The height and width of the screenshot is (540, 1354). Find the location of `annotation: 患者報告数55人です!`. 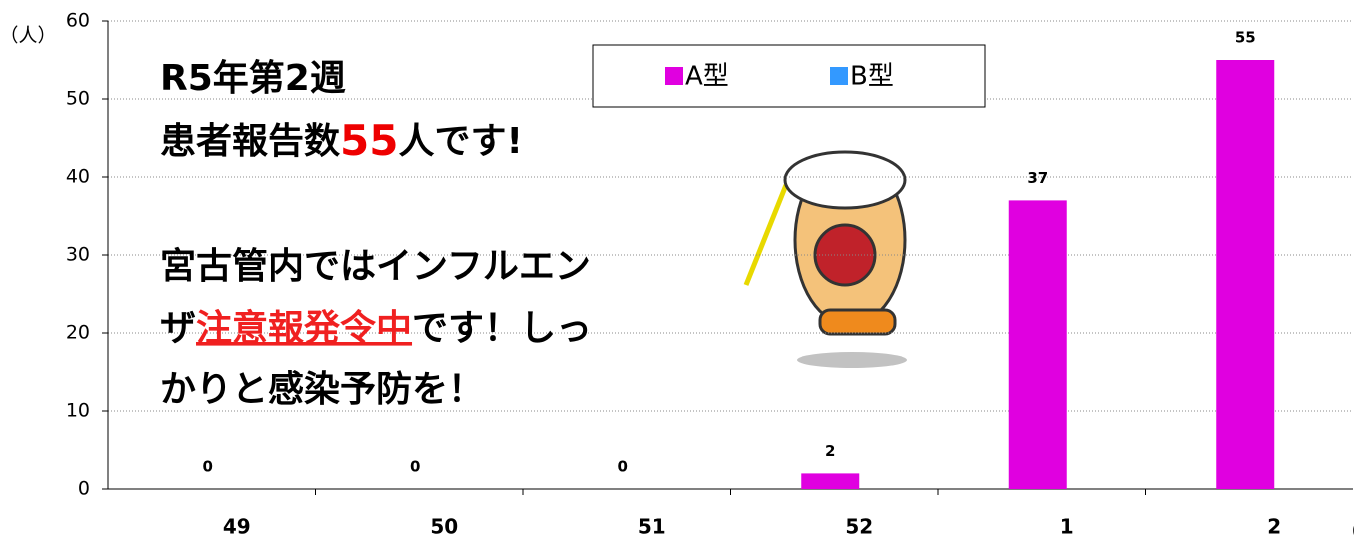

annotation: 患者報告数55人です! is located at coordinates (341, 140).